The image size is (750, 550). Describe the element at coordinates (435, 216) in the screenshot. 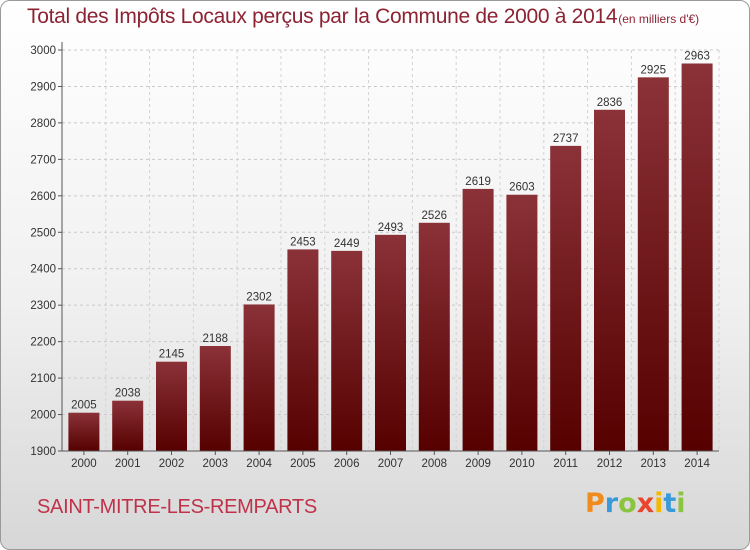

I see `data-label: 2526` at that location.